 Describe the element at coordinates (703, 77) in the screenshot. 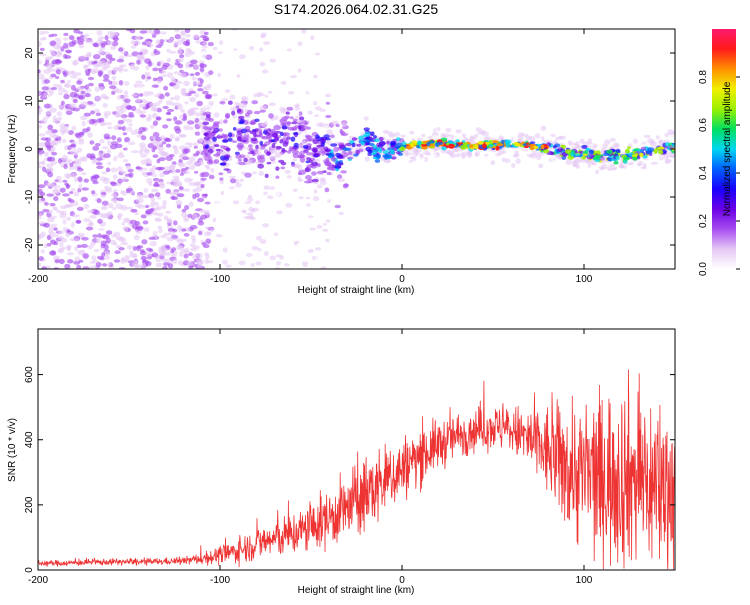

I see `colorbar-tick-label: 0.8` at that location.